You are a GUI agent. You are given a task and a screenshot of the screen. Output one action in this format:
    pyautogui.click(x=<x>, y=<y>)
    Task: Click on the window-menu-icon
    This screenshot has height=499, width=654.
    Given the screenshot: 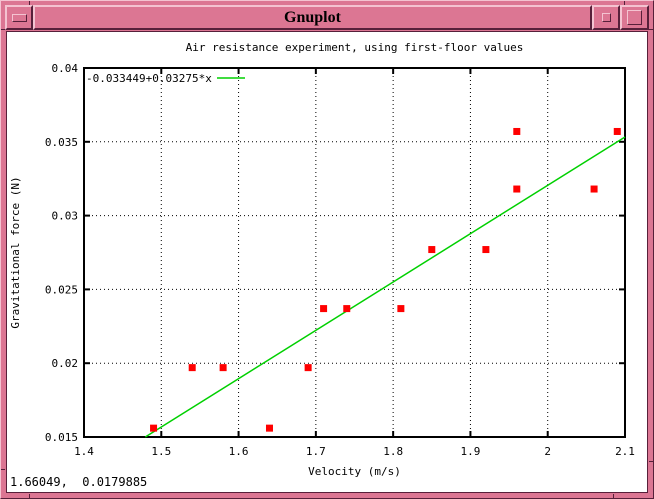 What is the action you would take?
    pyautogui.click(x=19, y=17)
    